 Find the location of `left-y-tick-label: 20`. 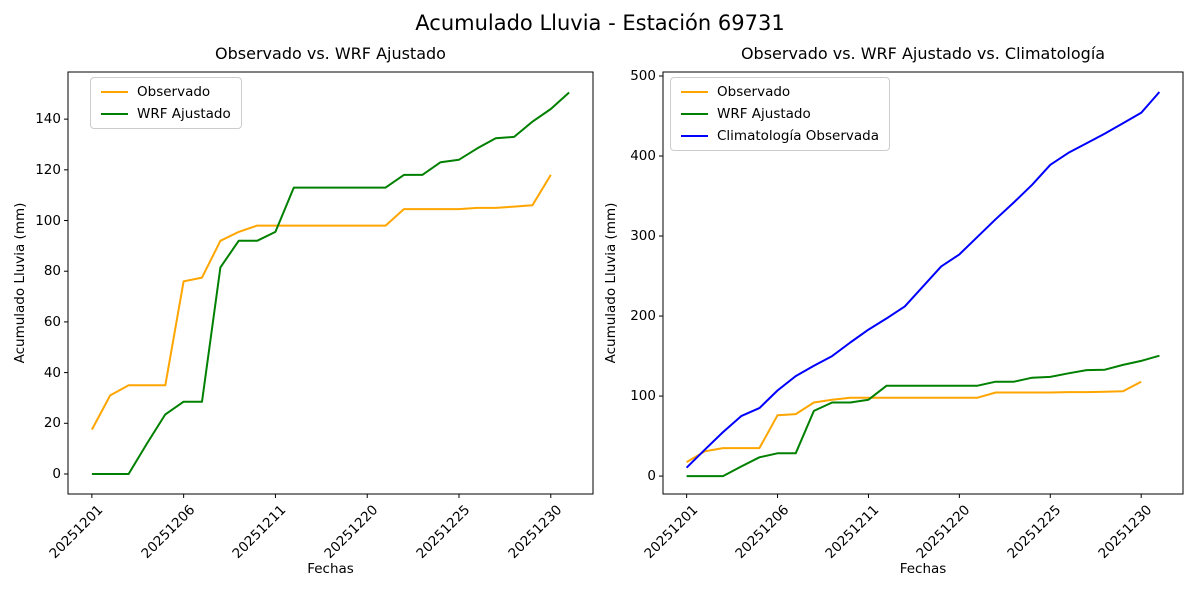

left-y-tick-label: 20 is located at coordinates (52, 423).